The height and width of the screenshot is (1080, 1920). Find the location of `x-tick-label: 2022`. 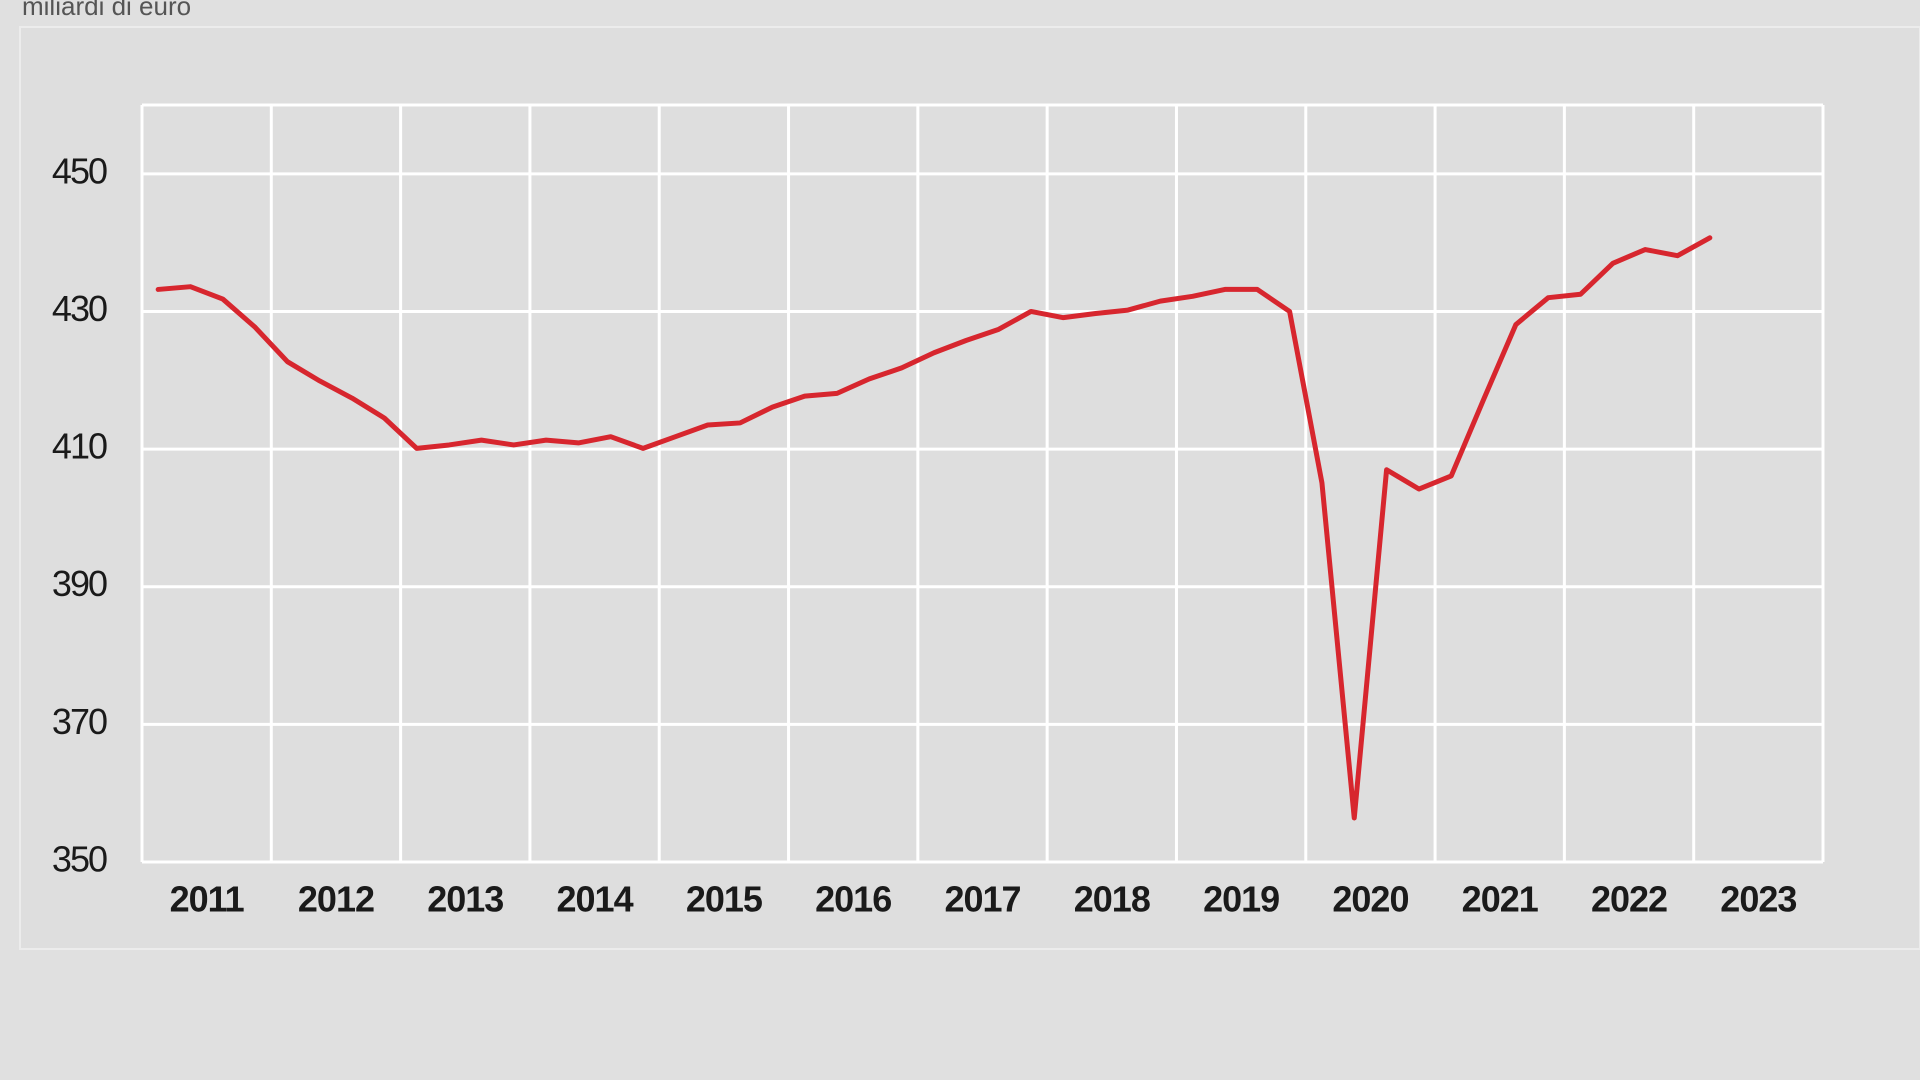

x-tick-label: 2022 is located at coordinates (1629, 899).